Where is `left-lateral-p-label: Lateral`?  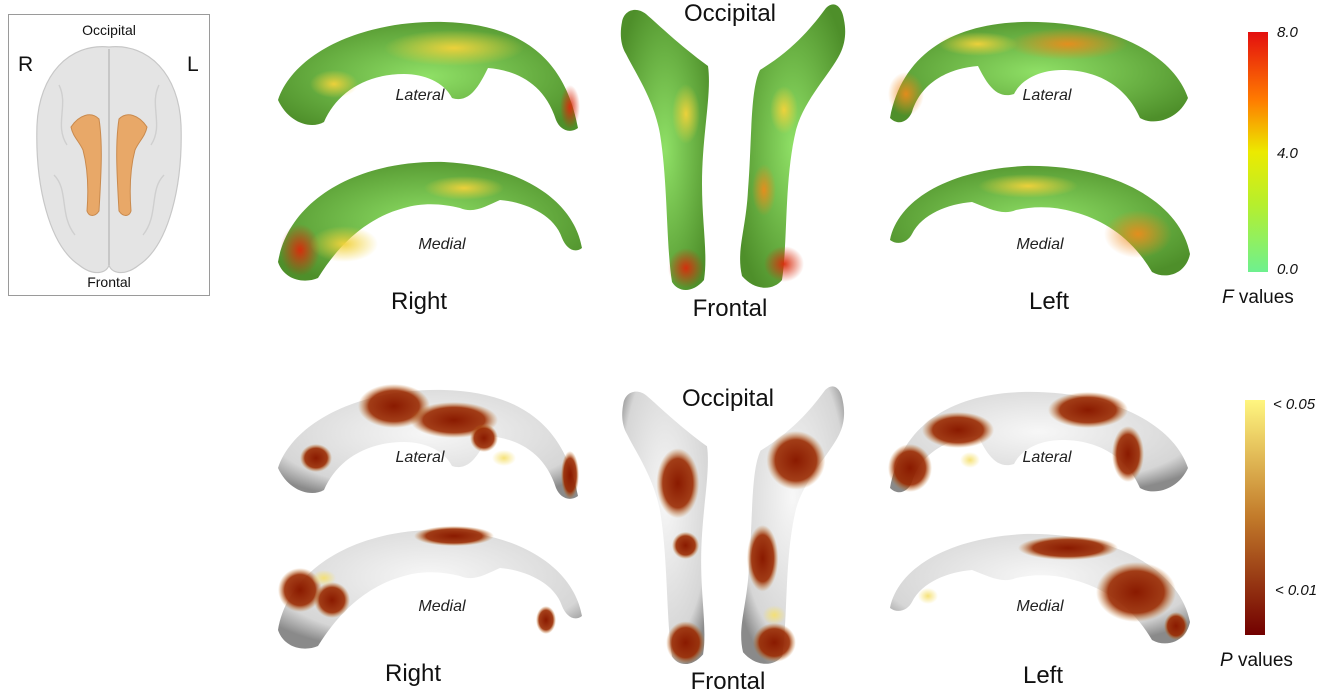
left-lateral-p-label: Lateral is located at coordinates (1047, 457).